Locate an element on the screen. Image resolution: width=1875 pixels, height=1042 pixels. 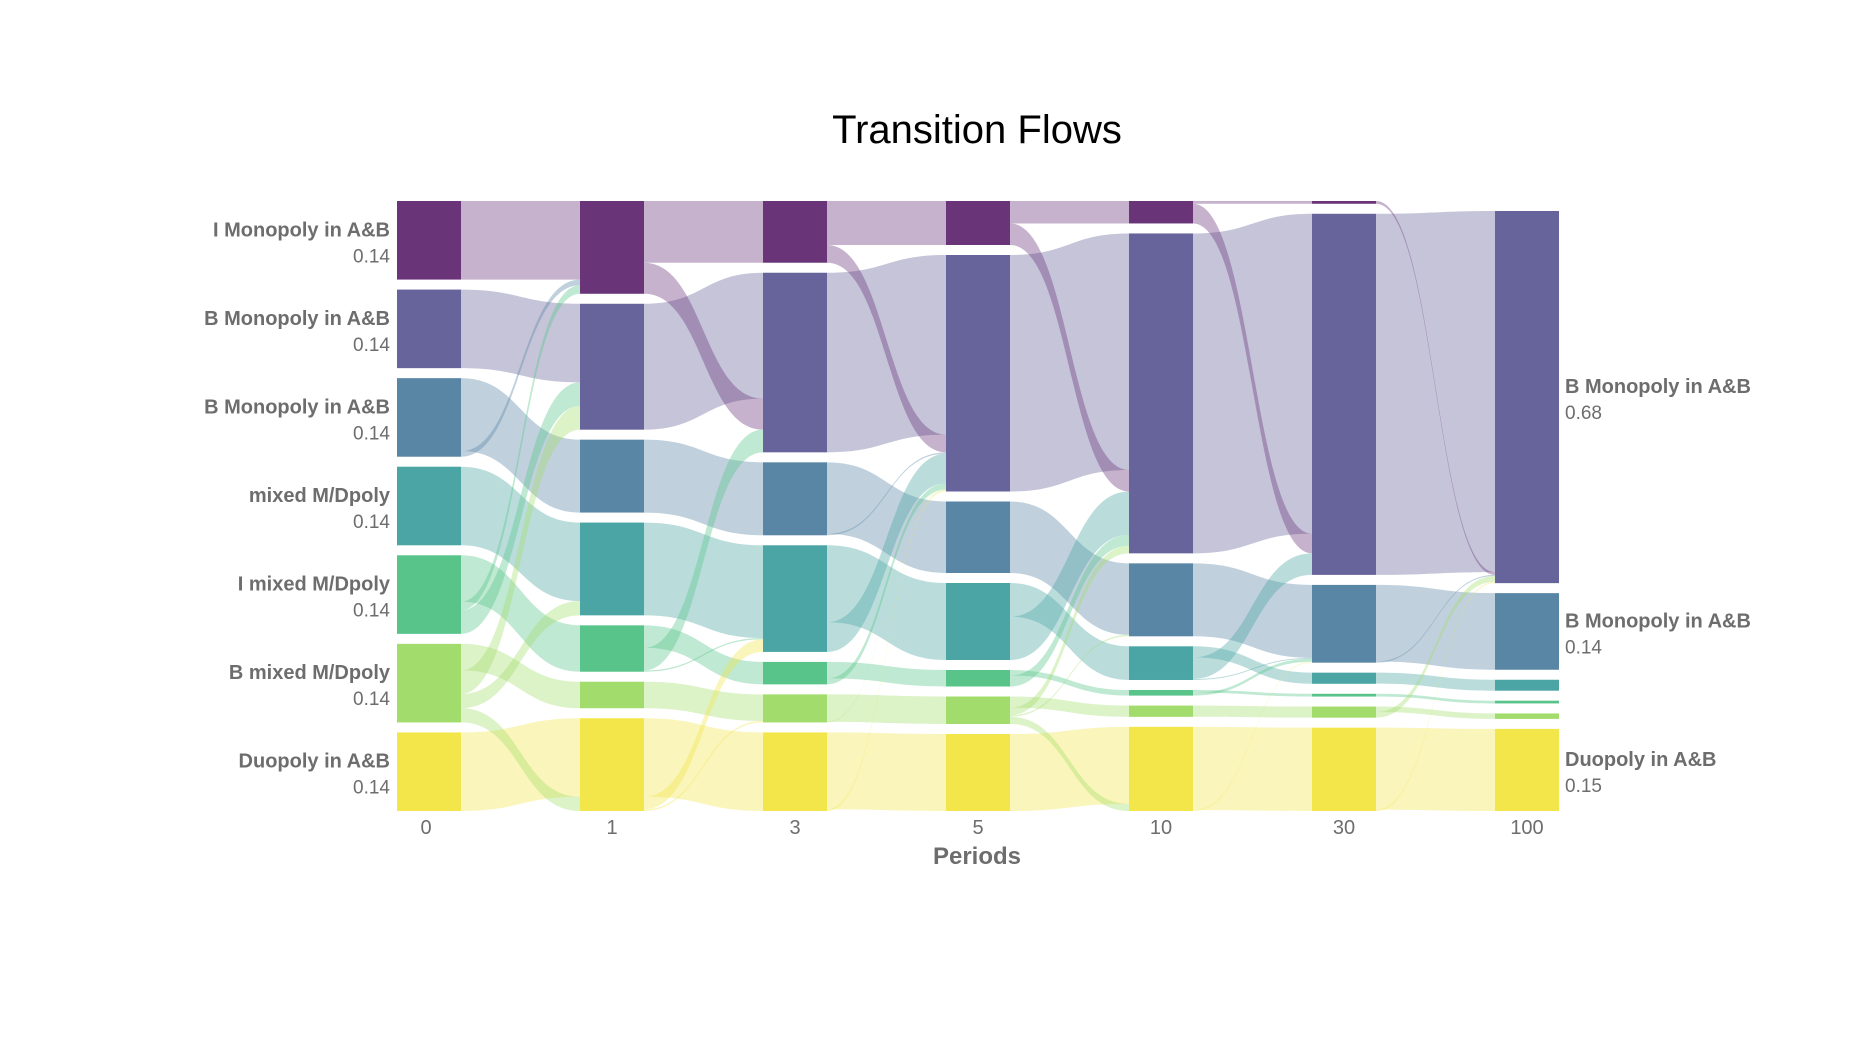
state-label: mixed M/Dpoly is located at coordinates (320, 496).